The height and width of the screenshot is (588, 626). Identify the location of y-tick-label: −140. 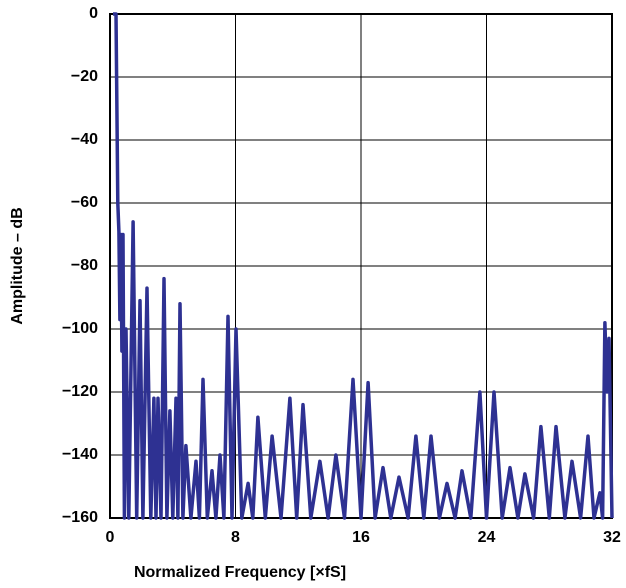
(80, 454).